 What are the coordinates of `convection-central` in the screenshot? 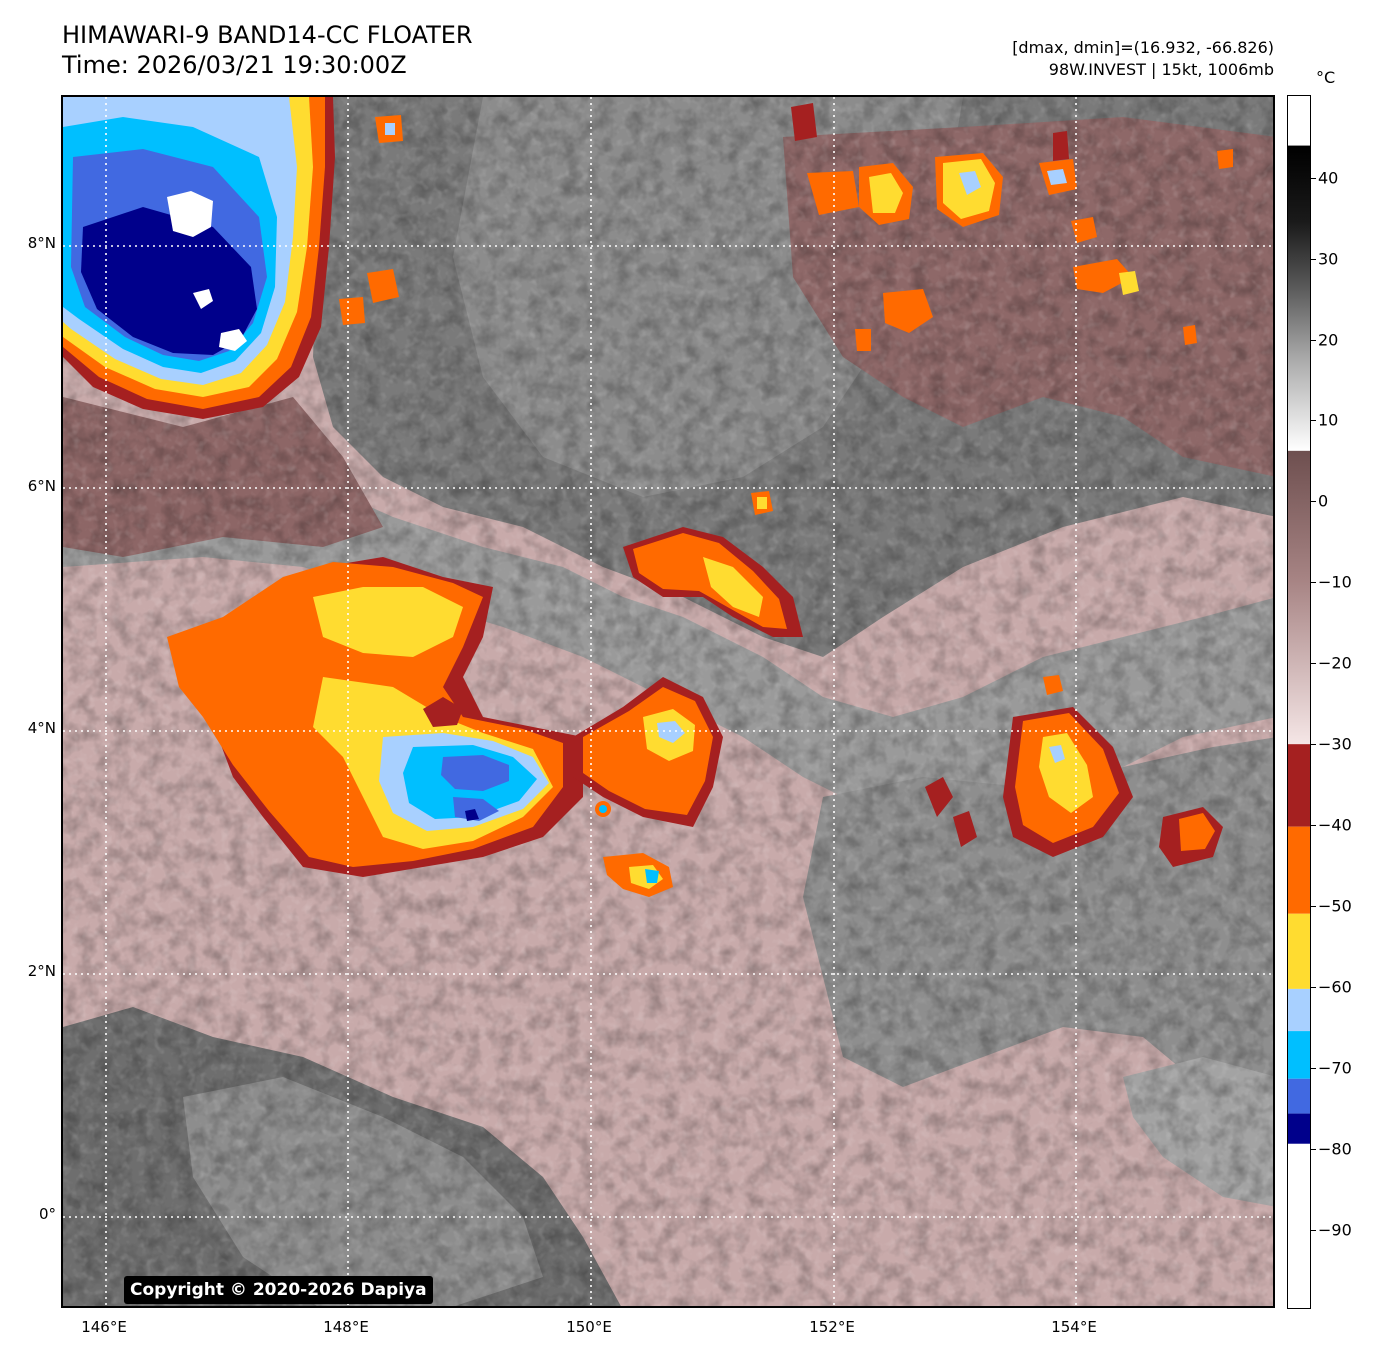 It's located at (375, 717).